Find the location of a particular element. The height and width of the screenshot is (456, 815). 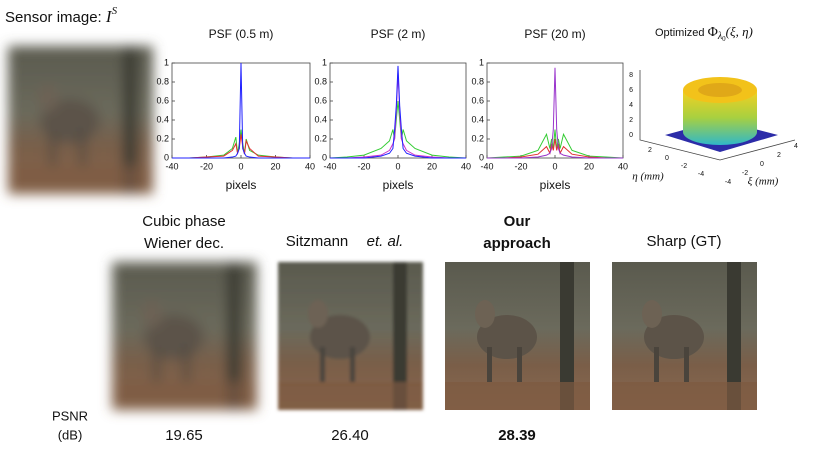

superscript: S is located at coordinates (115, 11).